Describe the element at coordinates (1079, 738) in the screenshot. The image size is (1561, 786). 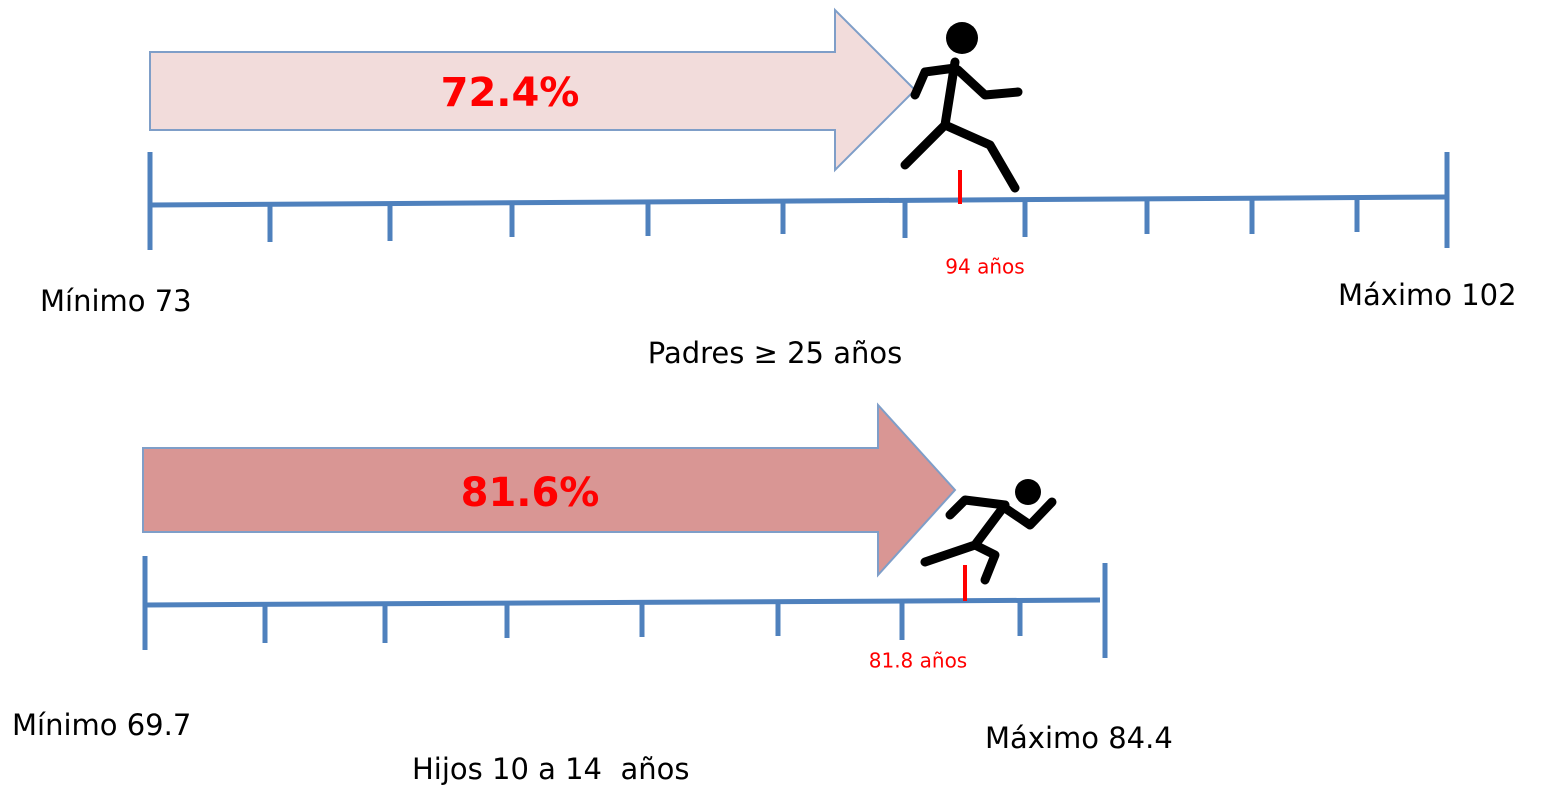
I see `max-label: Máximo 84.4` at that location.